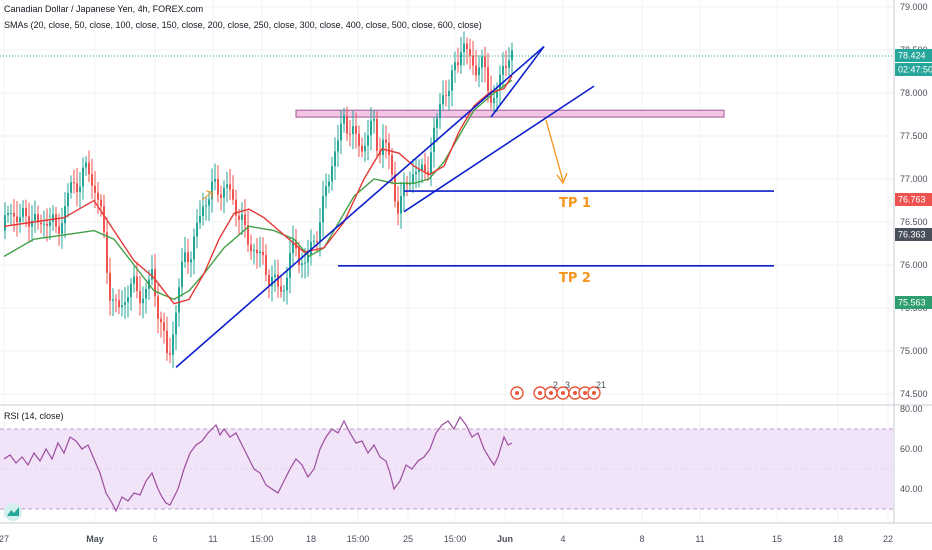 This screenshot has height=550, width=932. Describe the element at coordinates (913, 302) in the screenshot. I see `green-price-tag-bg` at that location.